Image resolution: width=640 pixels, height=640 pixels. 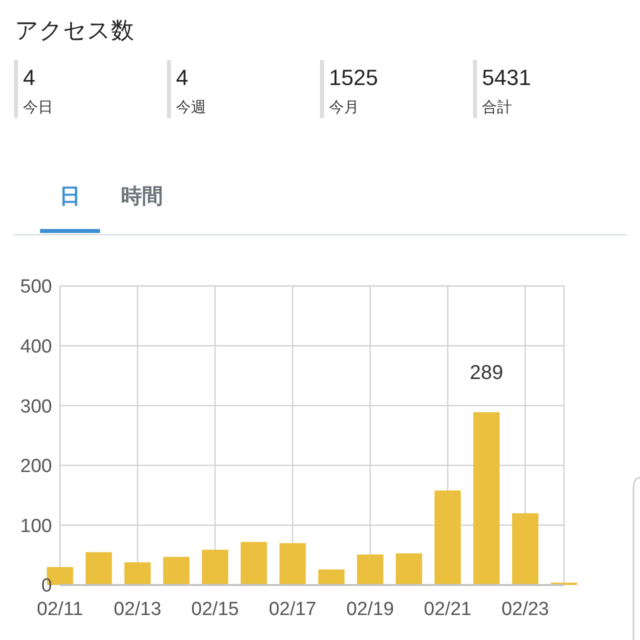 What do you see at coordinates (487, 373) in the screenshot?
I see `data-label: 289` at bounding box center [487, 373].